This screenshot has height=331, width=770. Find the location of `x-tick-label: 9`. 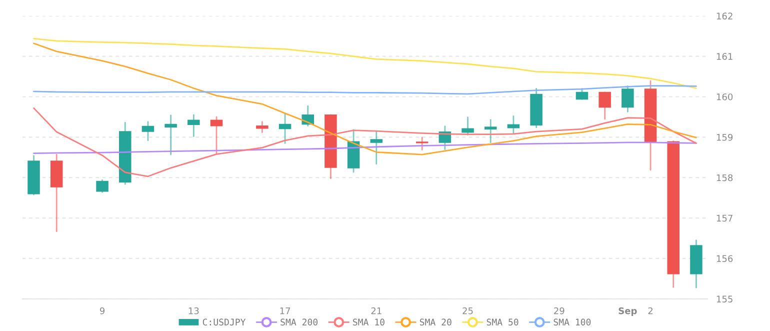

x-tick-label: 9 is located at coordinates (102, 310).